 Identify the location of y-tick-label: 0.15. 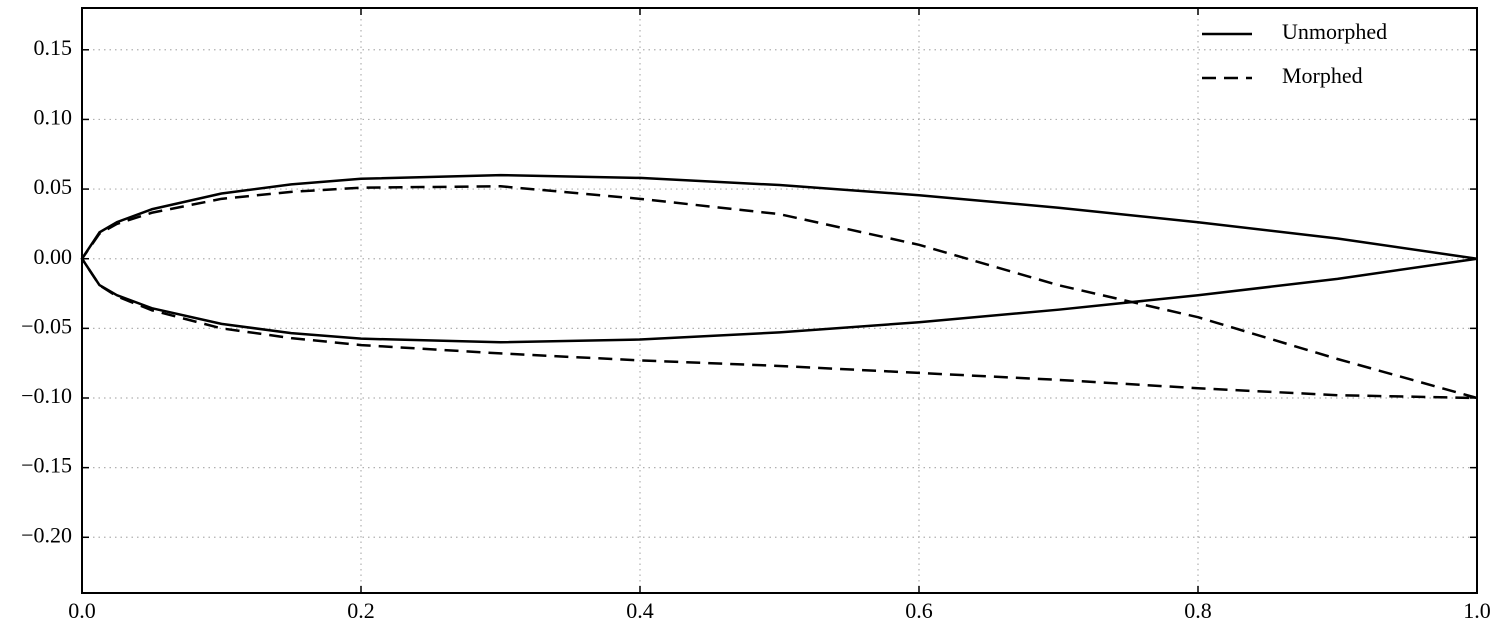
(53, 47).